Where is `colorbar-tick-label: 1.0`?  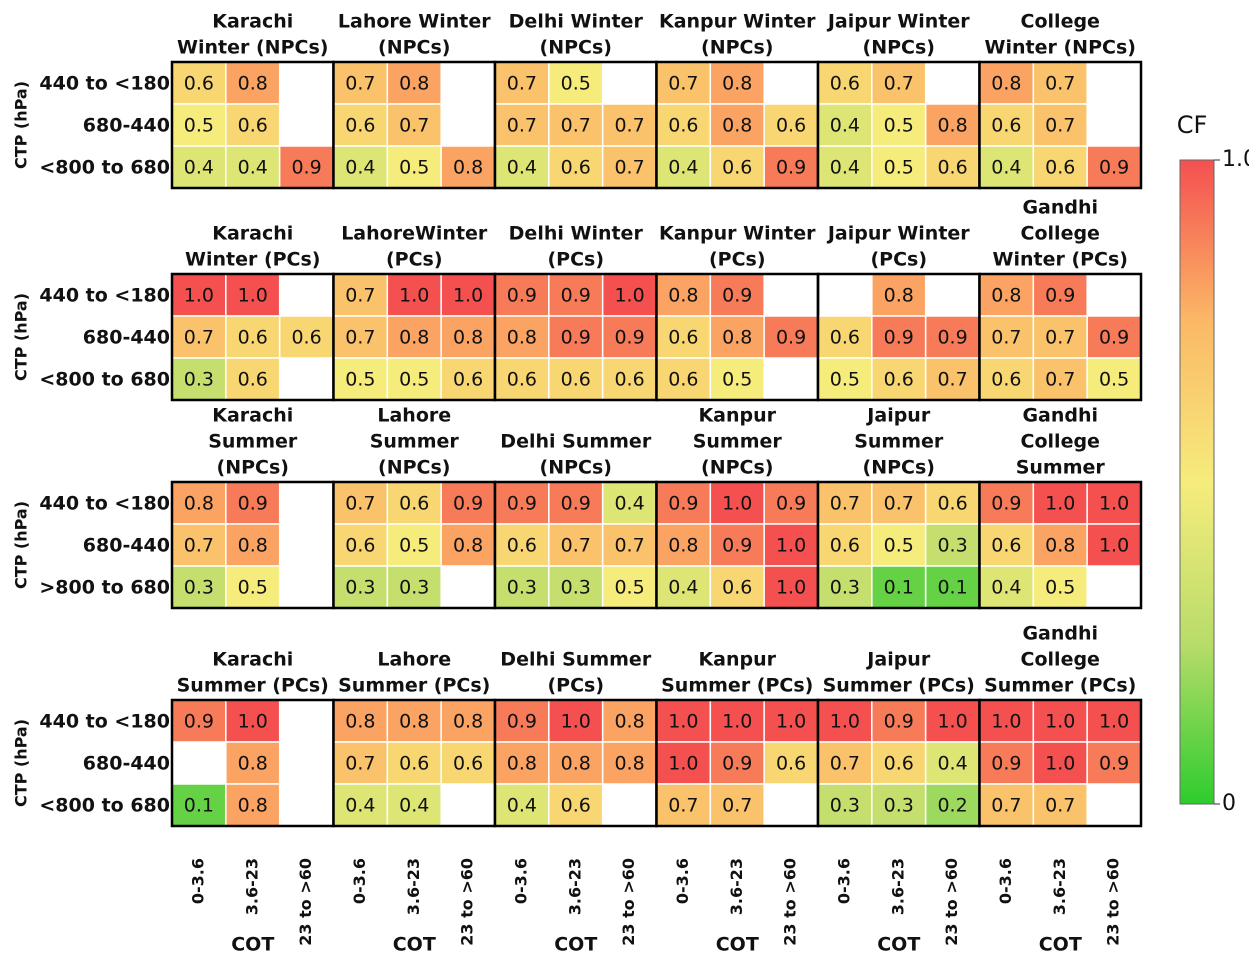
colorbar-tick-label: 1.0 is located at coordinates (1235, 159).